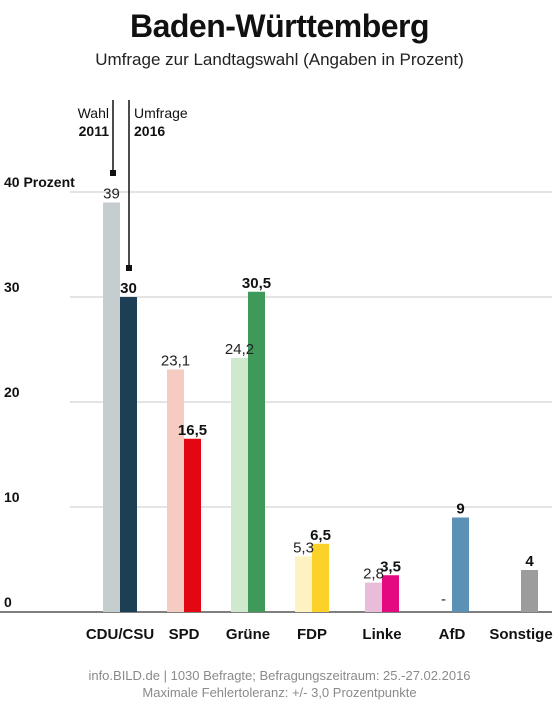 This screenshot has height=711, width=559. What do you see at coordinates (111, 194) in the screenshot?
I see `data-label-wahl-2011: 39` at bounding box center [111, 194].